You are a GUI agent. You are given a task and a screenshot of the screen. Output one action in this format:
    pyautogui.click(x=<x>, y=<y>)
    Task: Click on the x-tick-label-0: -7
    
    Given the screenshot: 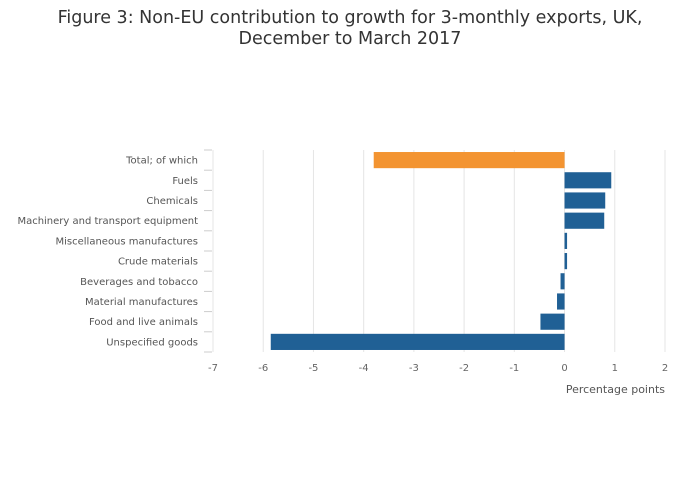 What is the action you would take?
    pyautogui.click(x=213, y=368)
    